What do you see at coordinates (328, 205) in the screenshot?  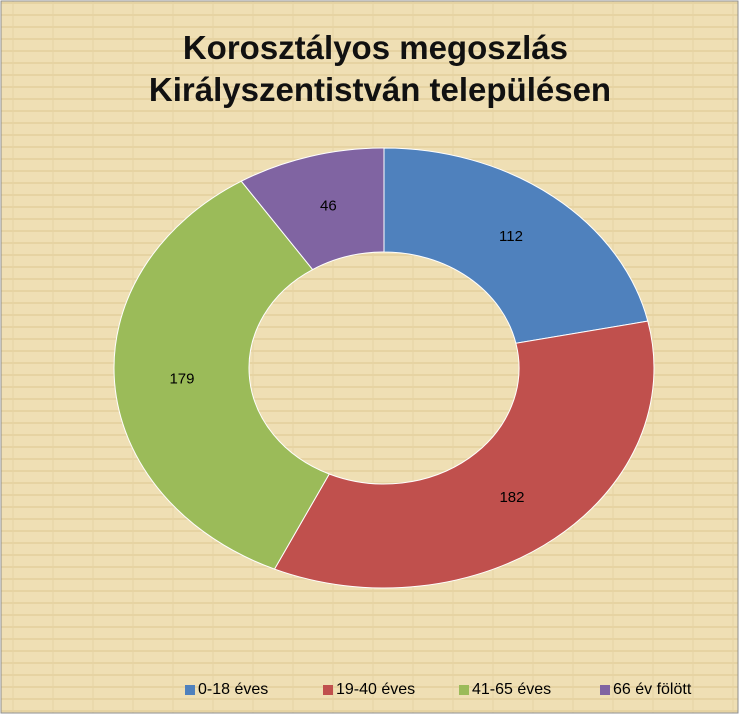 I see `data-label: 46` at bounding box center [328, 205].